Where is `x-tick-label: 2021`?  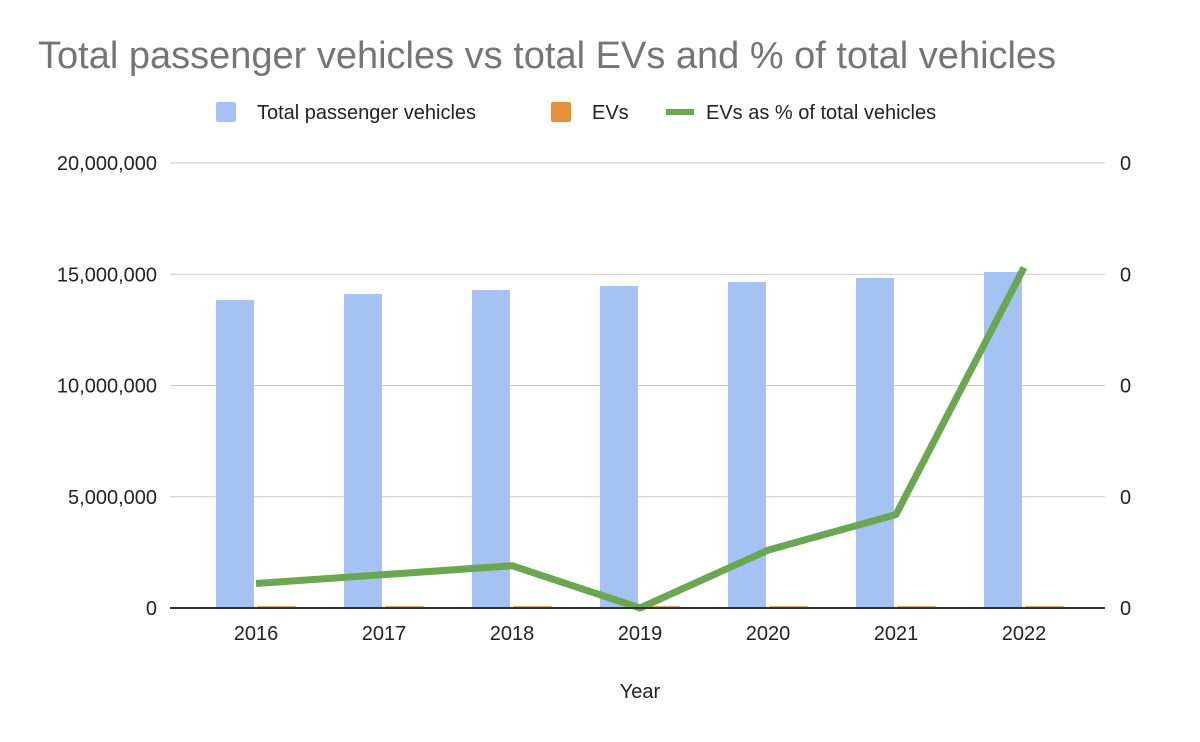
x-tick-label: 2021 is located at coordinates (896, 634).